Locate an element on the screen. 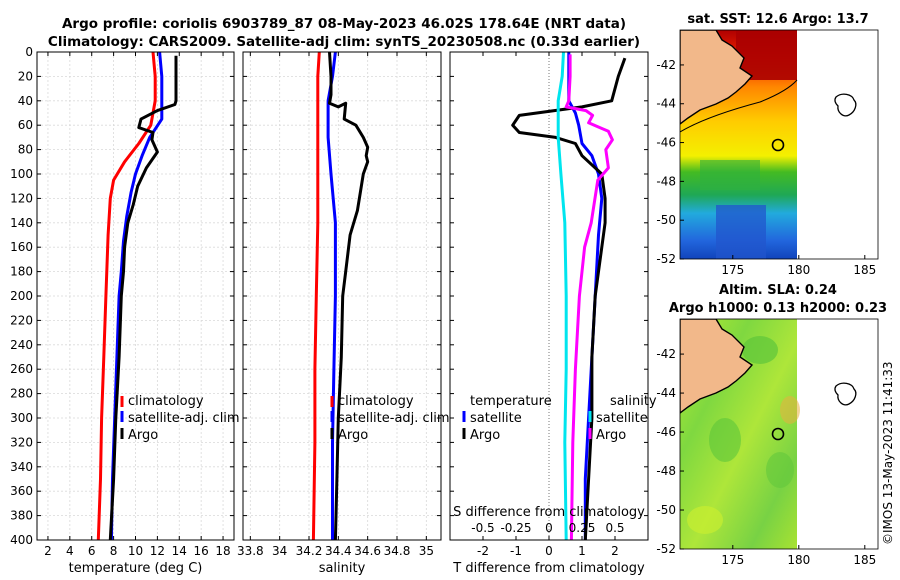  y-tick-label: 220 is located at coordinates (21, 320).